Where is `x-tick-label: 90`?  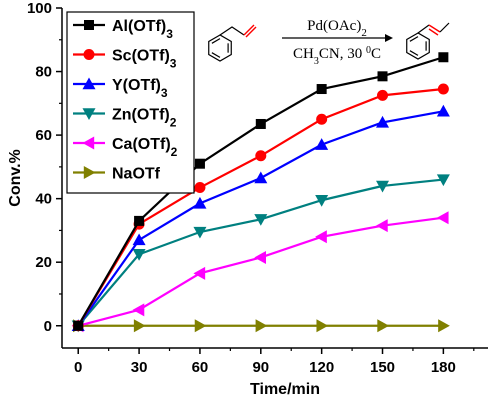 x-tick-label: 90 is located at coordinates (260, 367).